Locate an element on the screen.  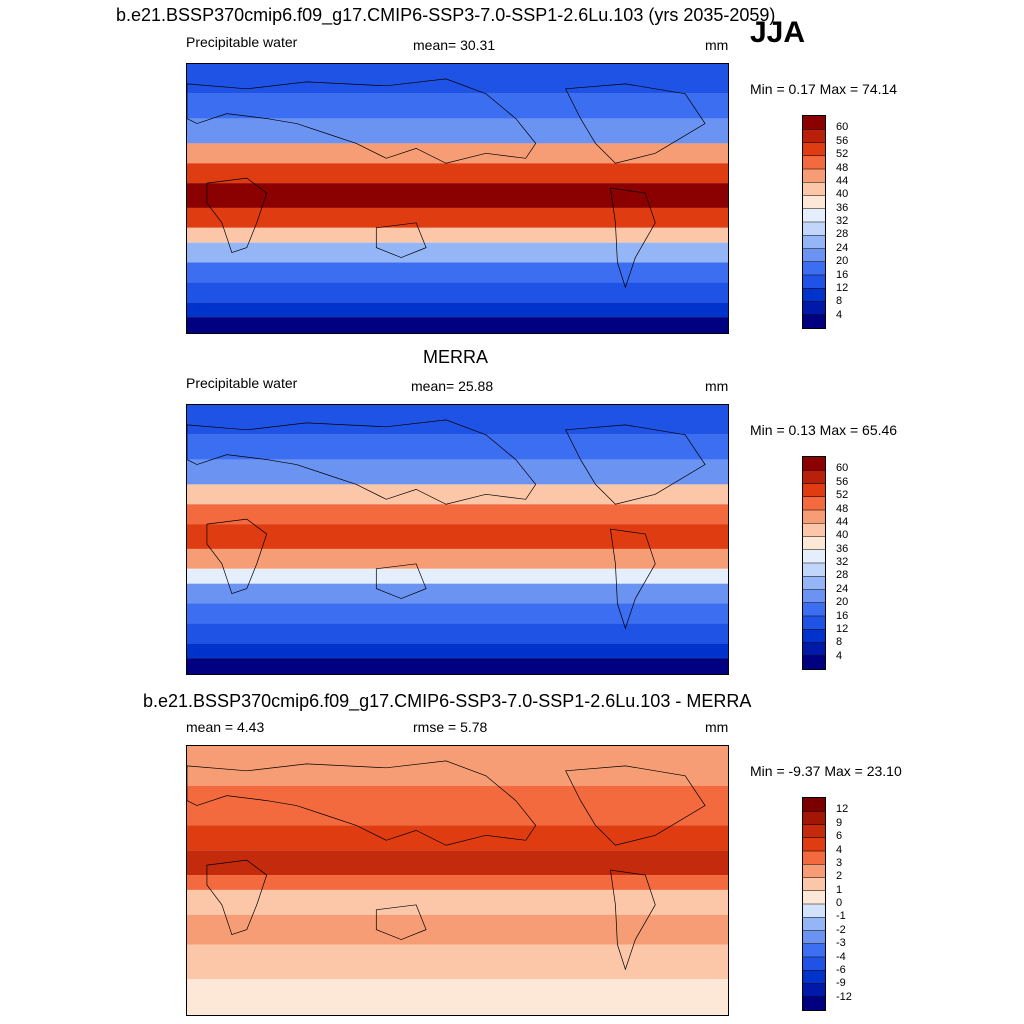
mean-label-model: mean= 30.31 is located at coordinates (454, 45).